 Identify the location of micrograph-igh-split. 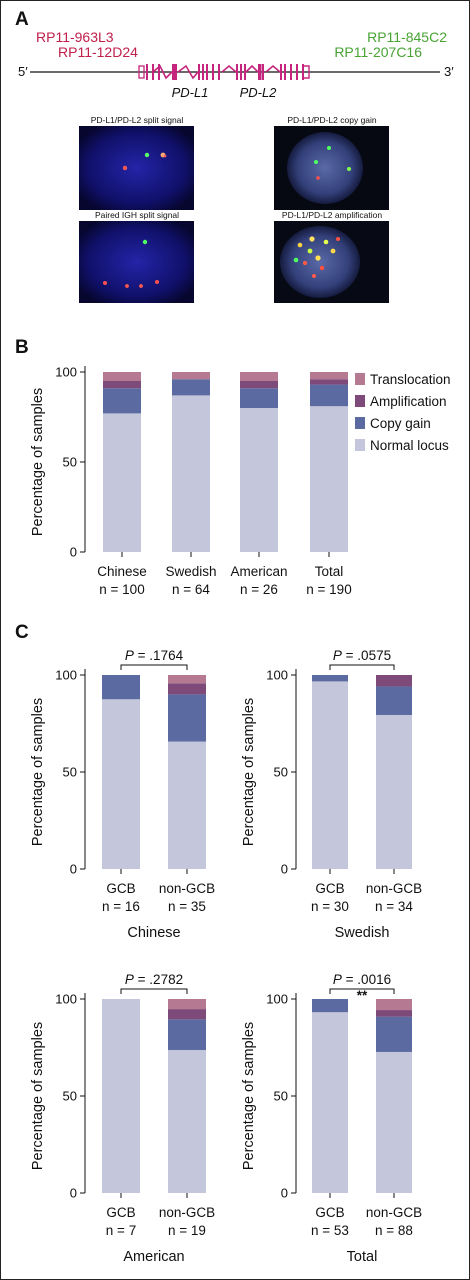
(136, 262).